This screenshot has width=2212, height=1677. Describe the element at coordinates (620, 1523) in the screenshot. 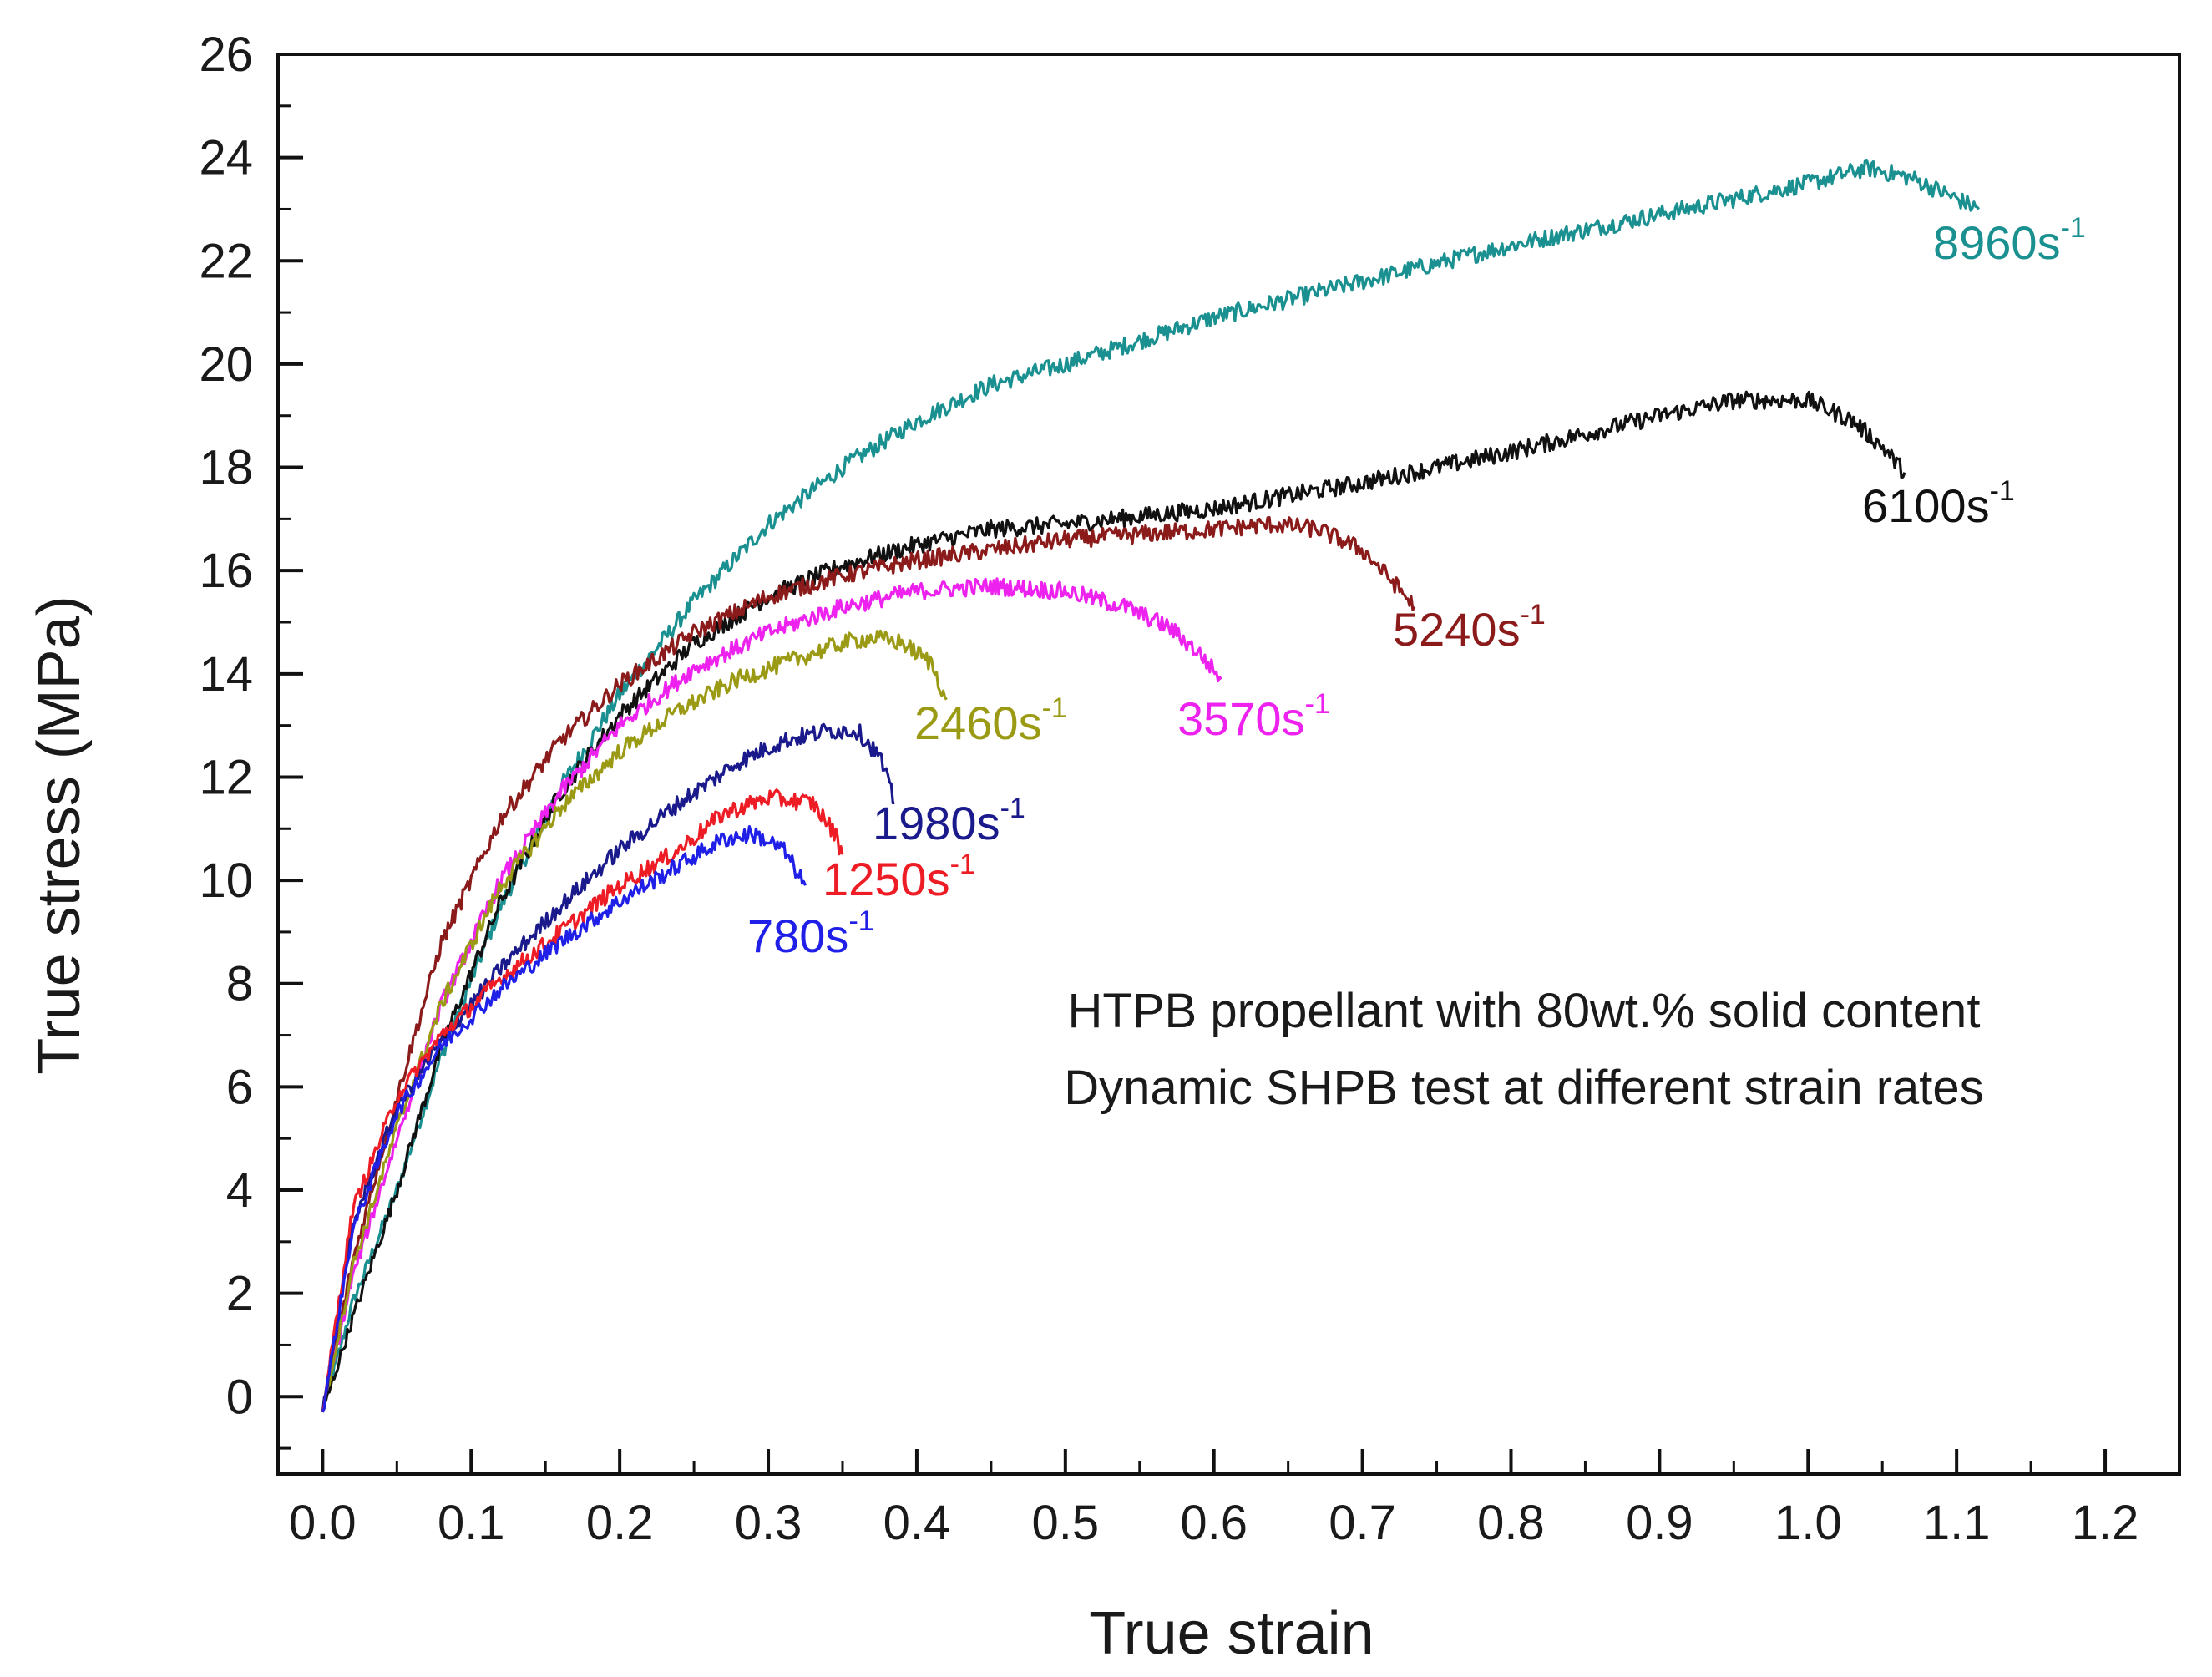

I see `x-tick-label: 0.2` at that location.